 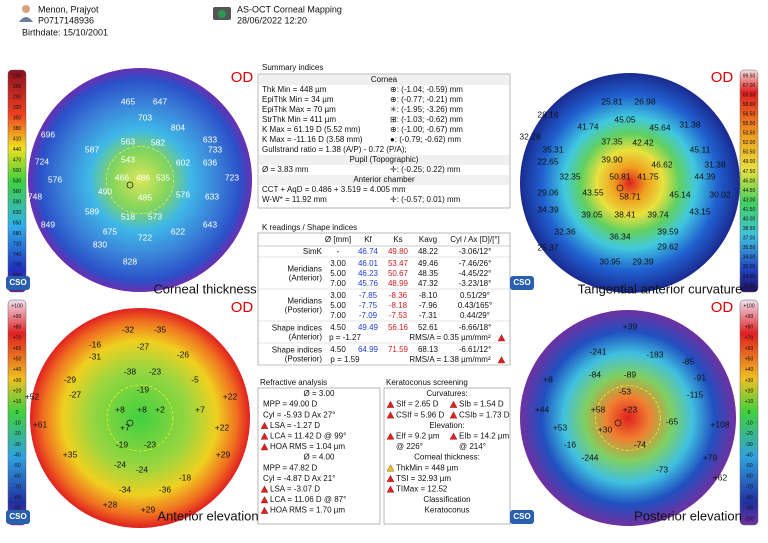 What do you see at coordinates (422, 489) in the screenshot?
I see `list-item: TIMax = 12.52` at bounding box center [422, 489].